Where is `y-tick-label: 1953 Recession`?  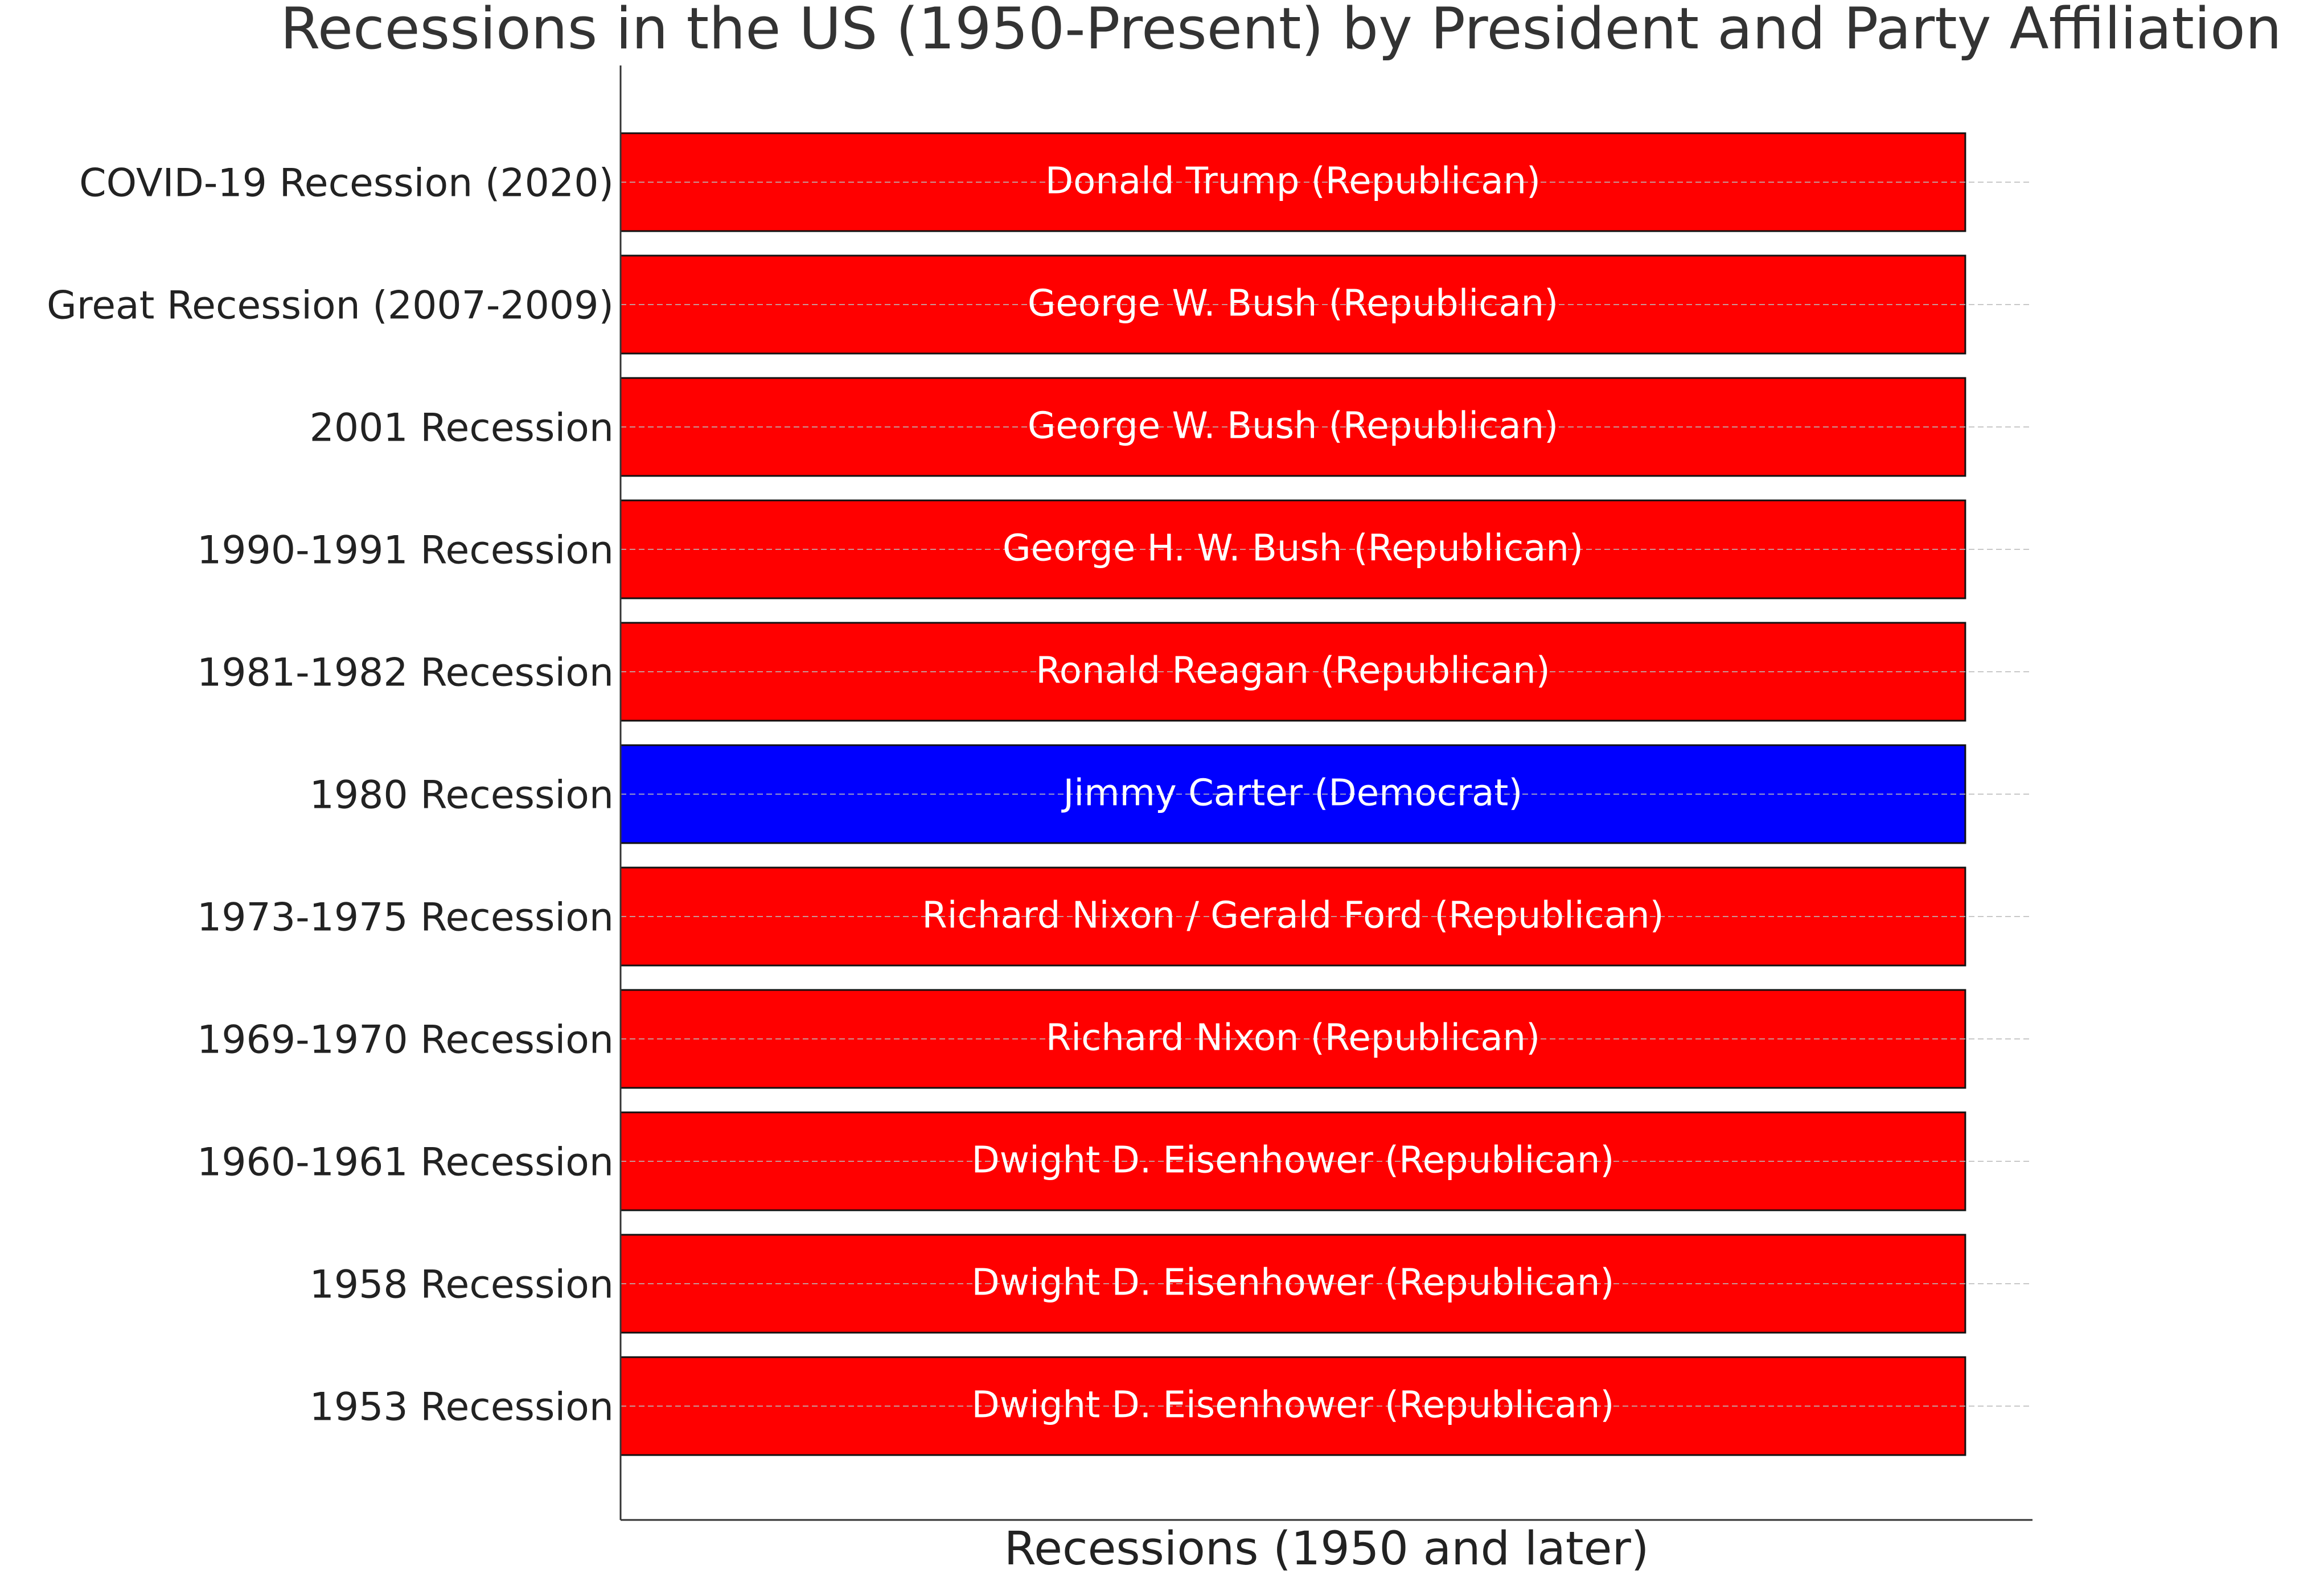
y-tick-label: 1953 Recession is located at coordinates (462, 1407).